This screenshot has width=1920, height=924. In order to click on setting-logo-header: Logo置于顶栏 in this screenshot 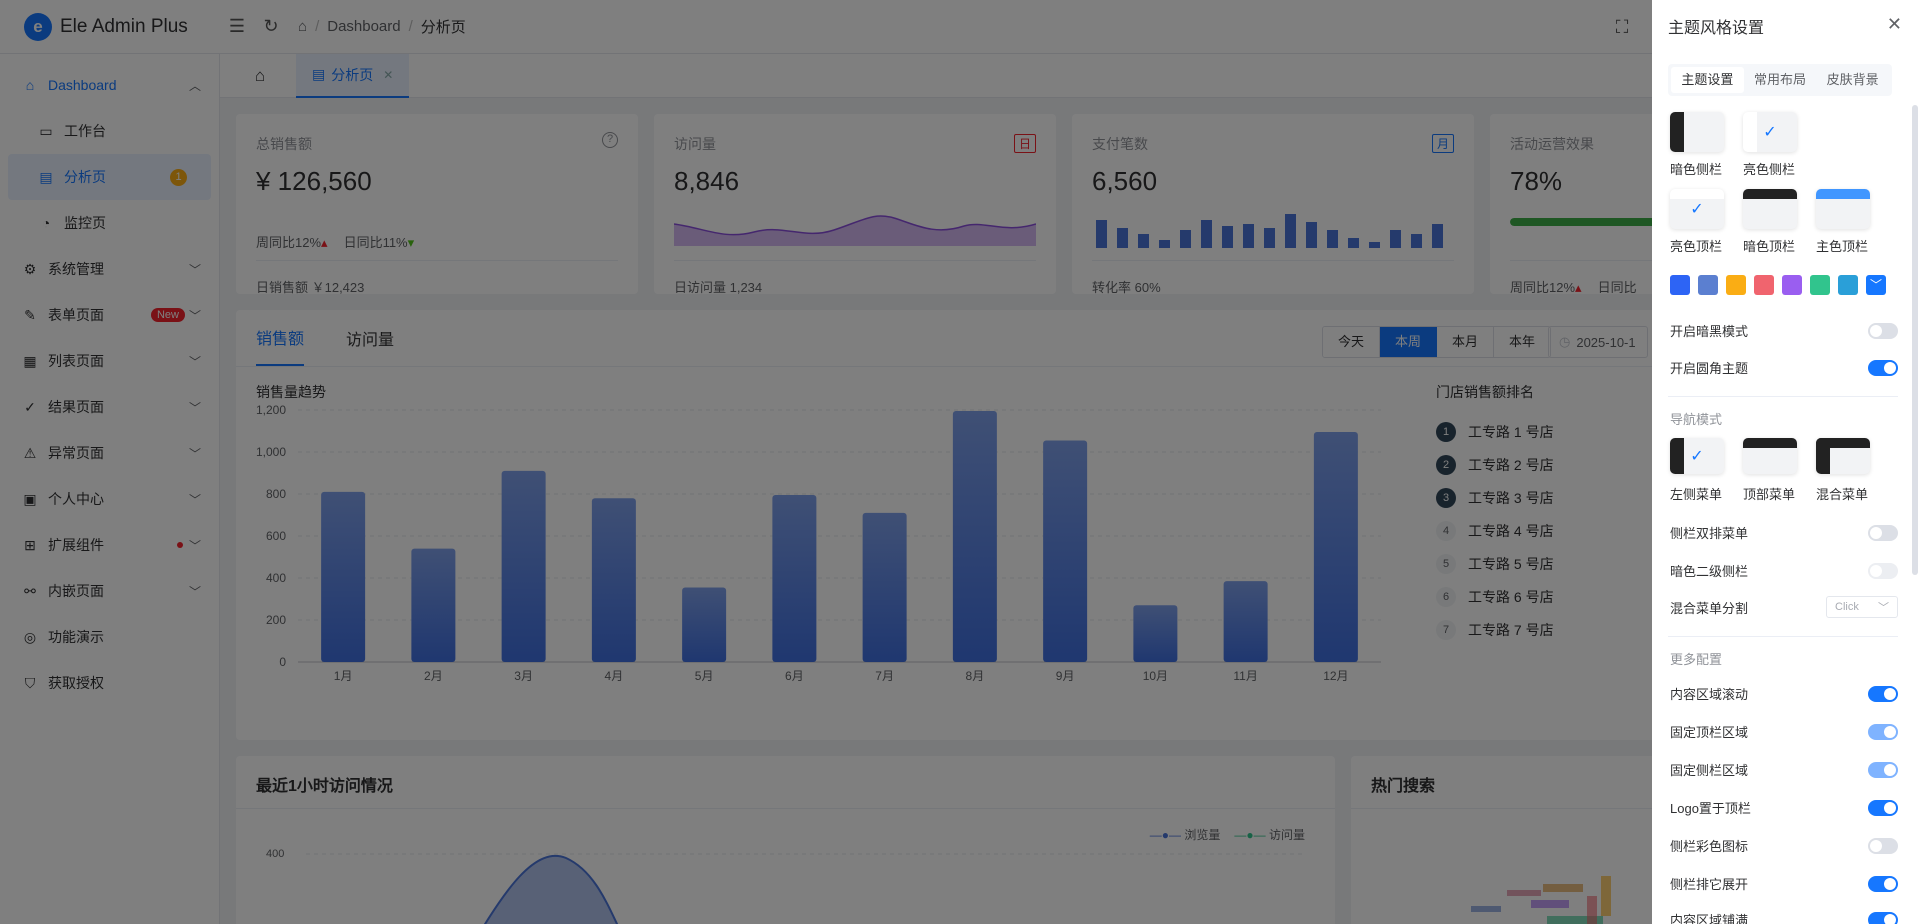, I will do `click(1784, 807)`.